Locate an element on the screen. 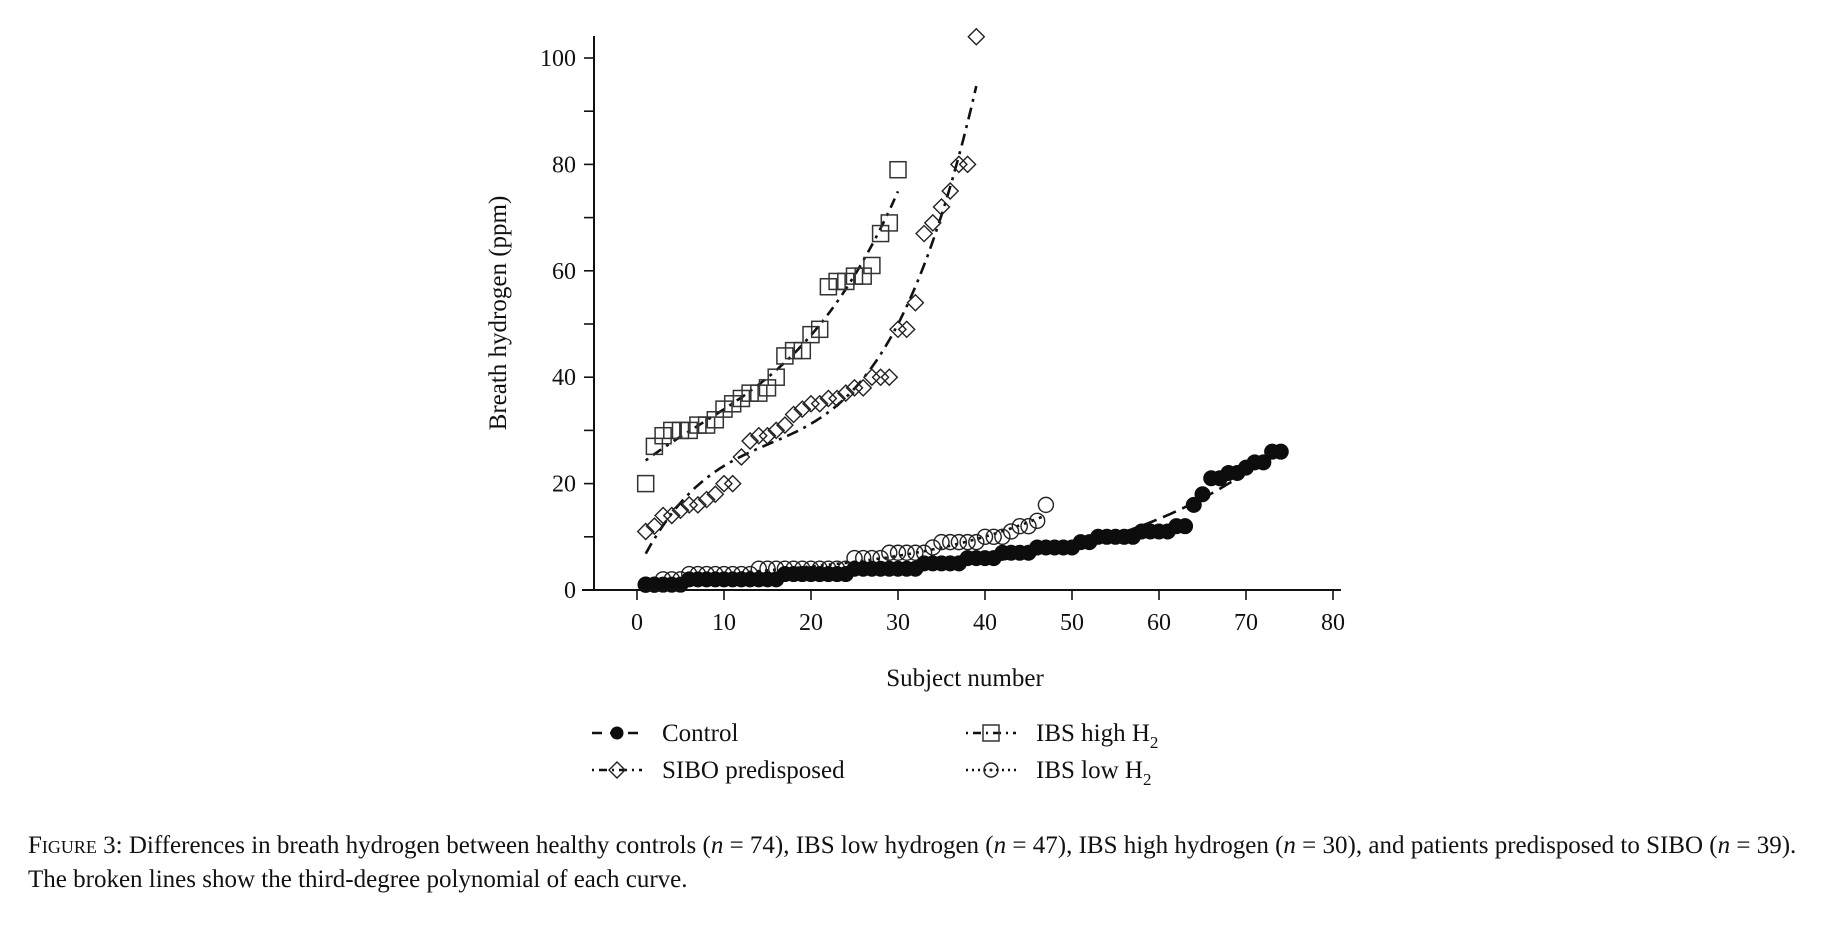 The width and height of the screenshot is (1830, 940). legend-subscript: 2 is located at coordinates (1147, 779).